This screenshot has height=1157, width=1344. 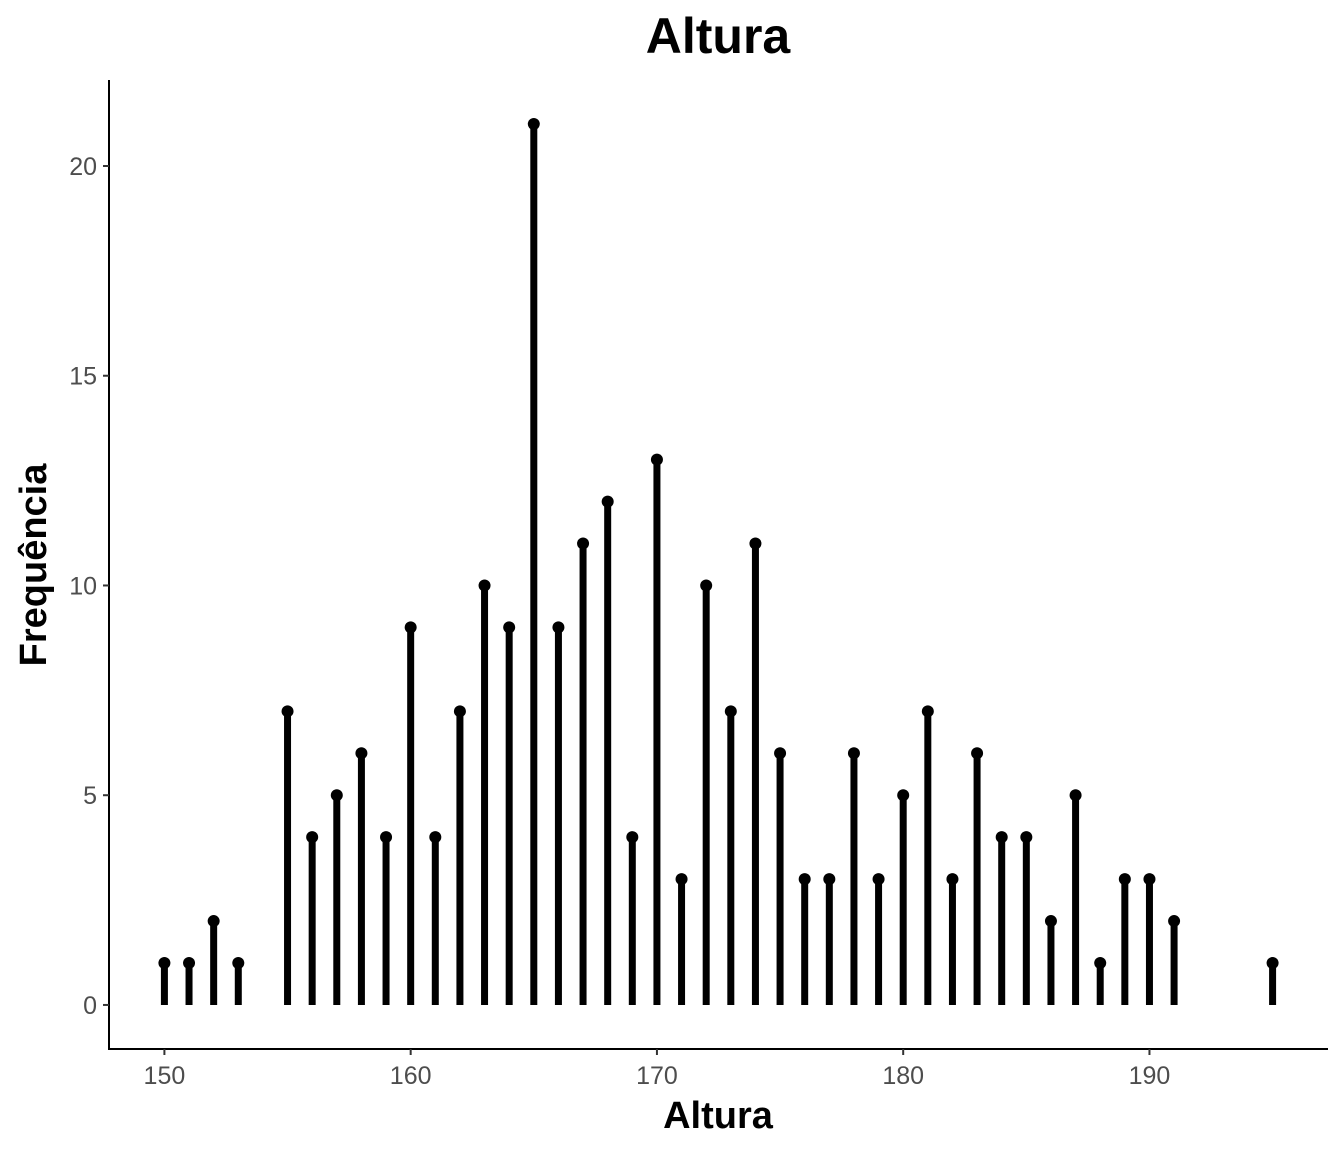 What do you see at coordinates (83, 586) in the screenshot?
I see `y-tick-label-10: 10` at bounding box center [83, 586].